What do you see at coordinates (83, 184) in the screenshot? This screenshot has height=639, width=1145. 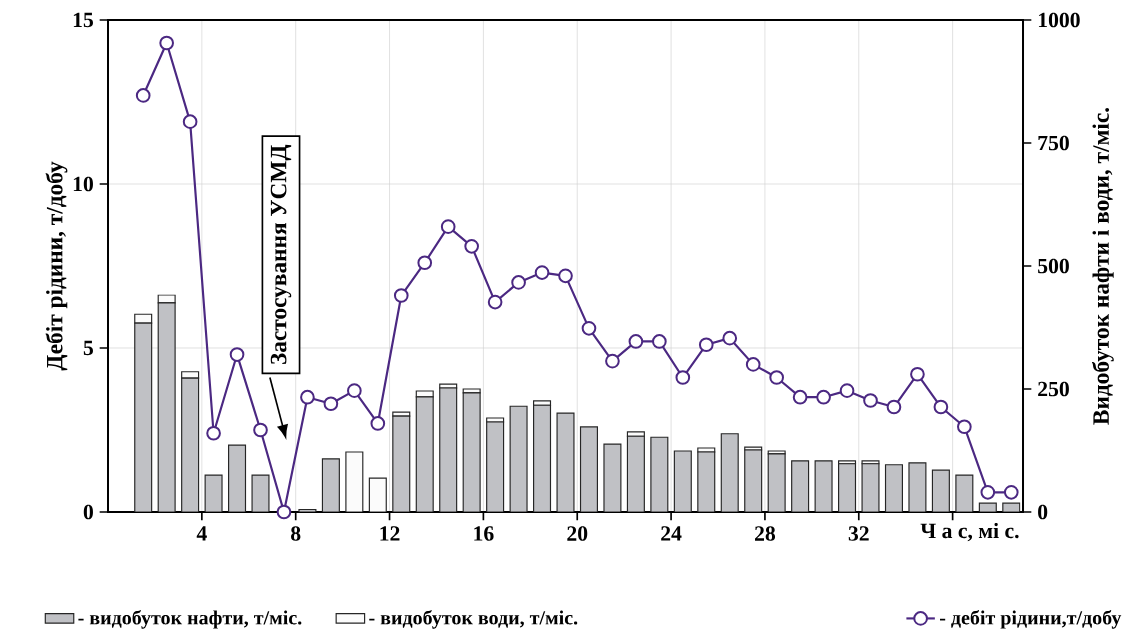 I see `y-tick-label: 10` at bounding box center [83, 184].